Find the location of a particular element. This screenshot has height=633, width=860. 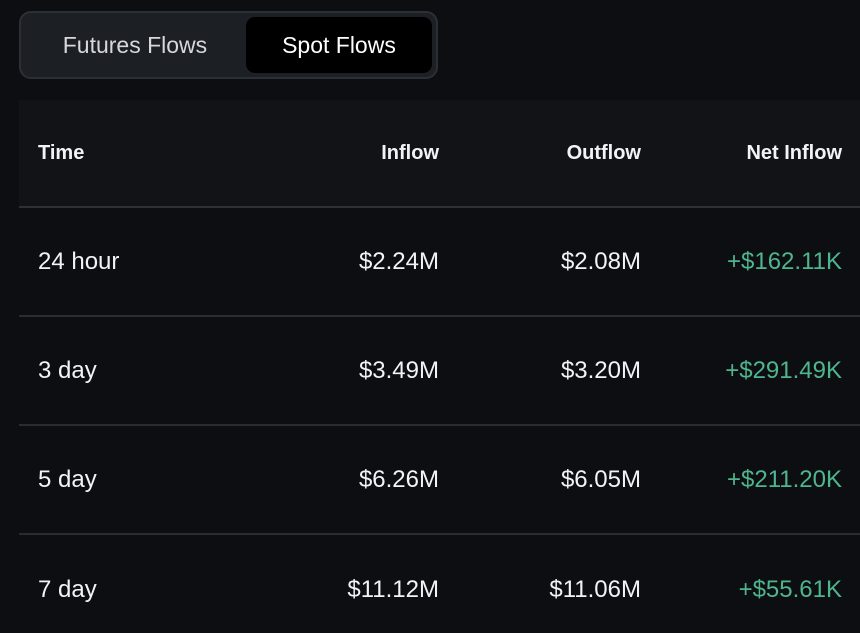

header-outflow: Outflow is located at coordinates (603, 152).